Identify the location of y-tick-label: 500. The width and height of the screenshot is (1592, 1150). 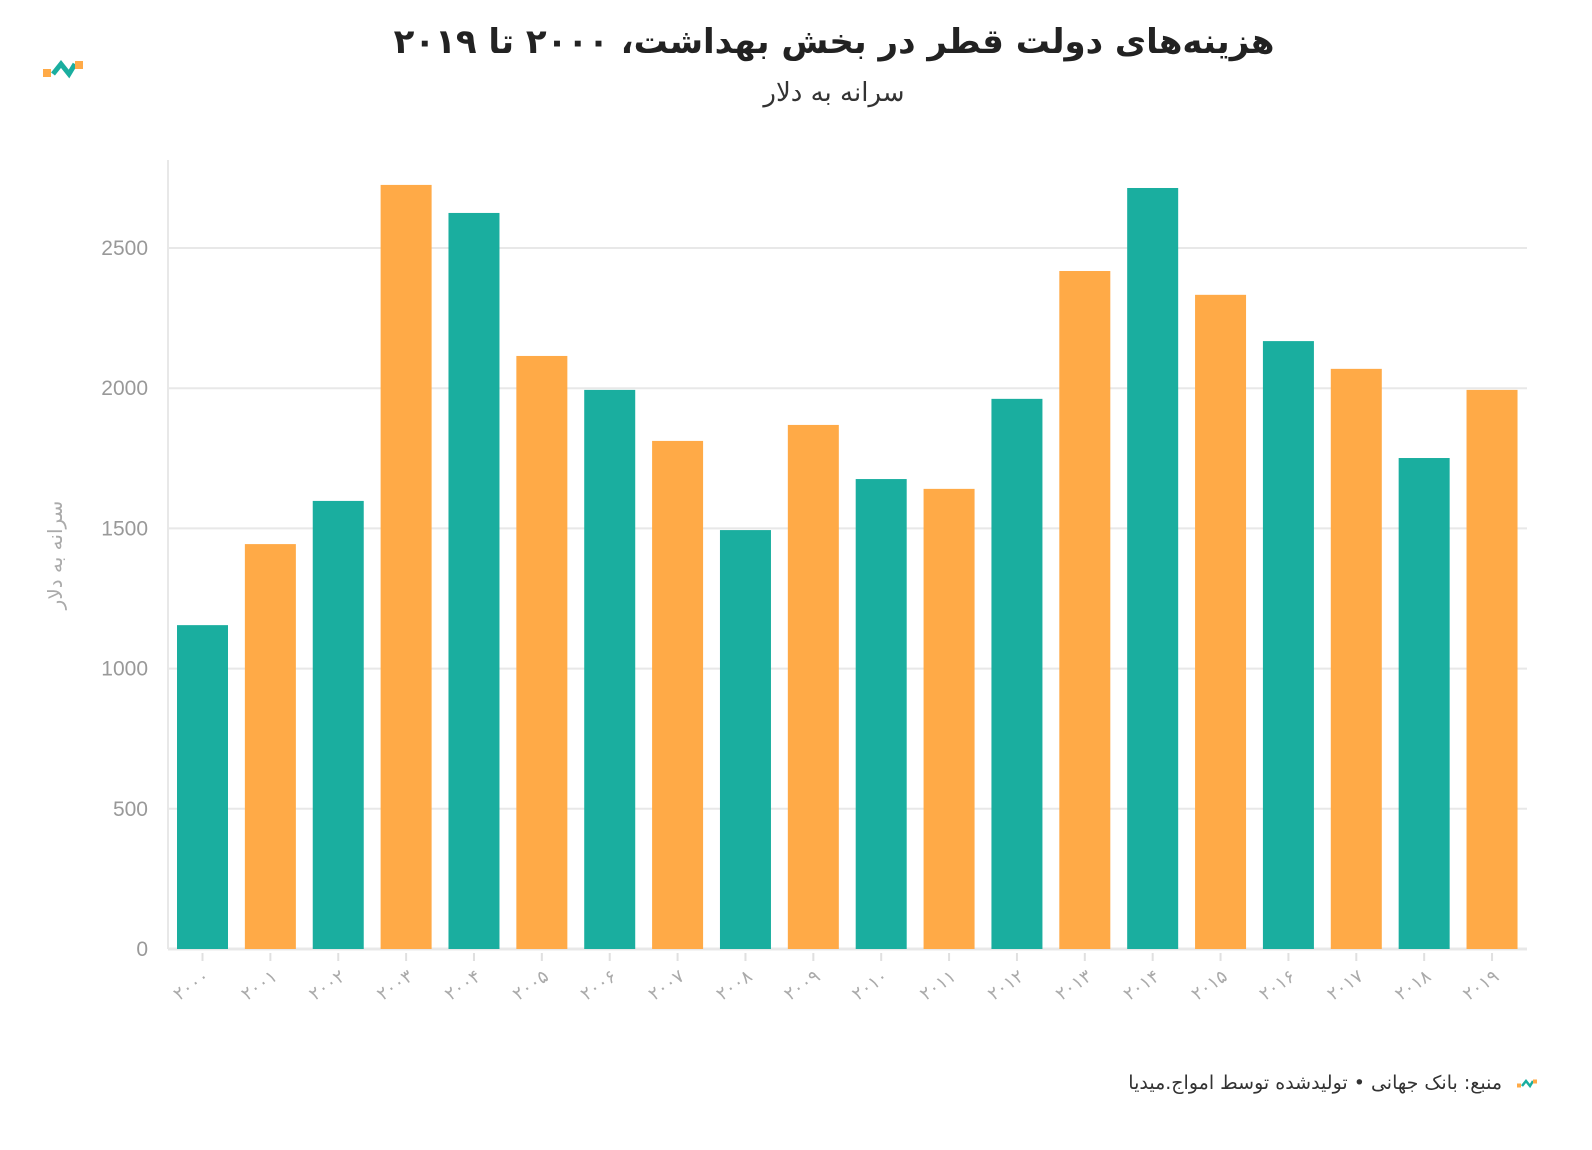
(130, 809).